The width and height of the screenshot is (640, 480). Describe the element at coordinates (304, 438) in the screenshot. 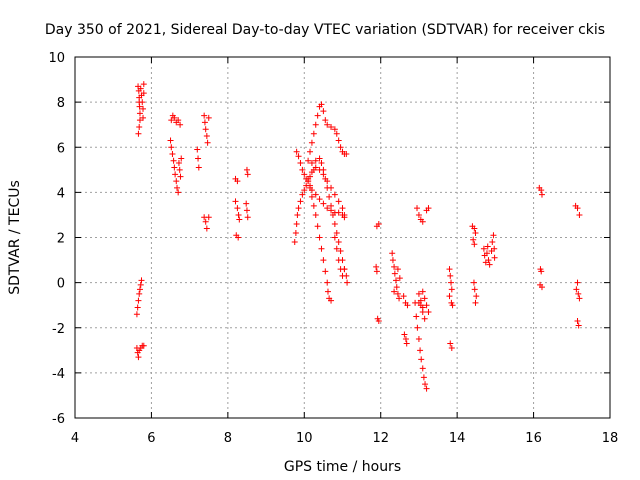

I see `x-tick-label: 10` at that location.